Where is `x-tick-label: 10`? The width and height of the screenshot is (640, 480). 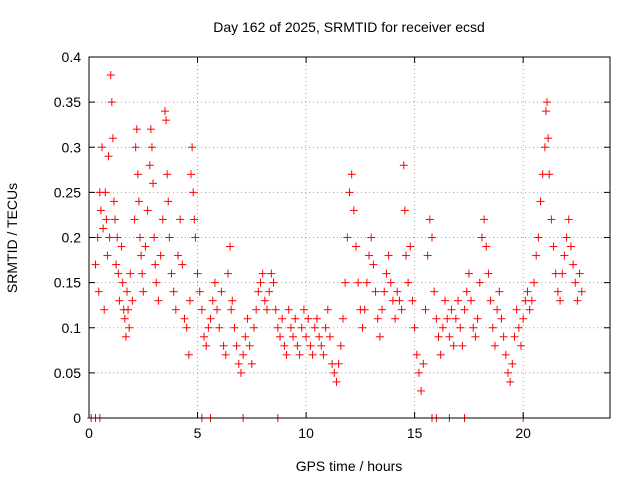
x-tick-label: 10 is located at coordinates (306, 433).